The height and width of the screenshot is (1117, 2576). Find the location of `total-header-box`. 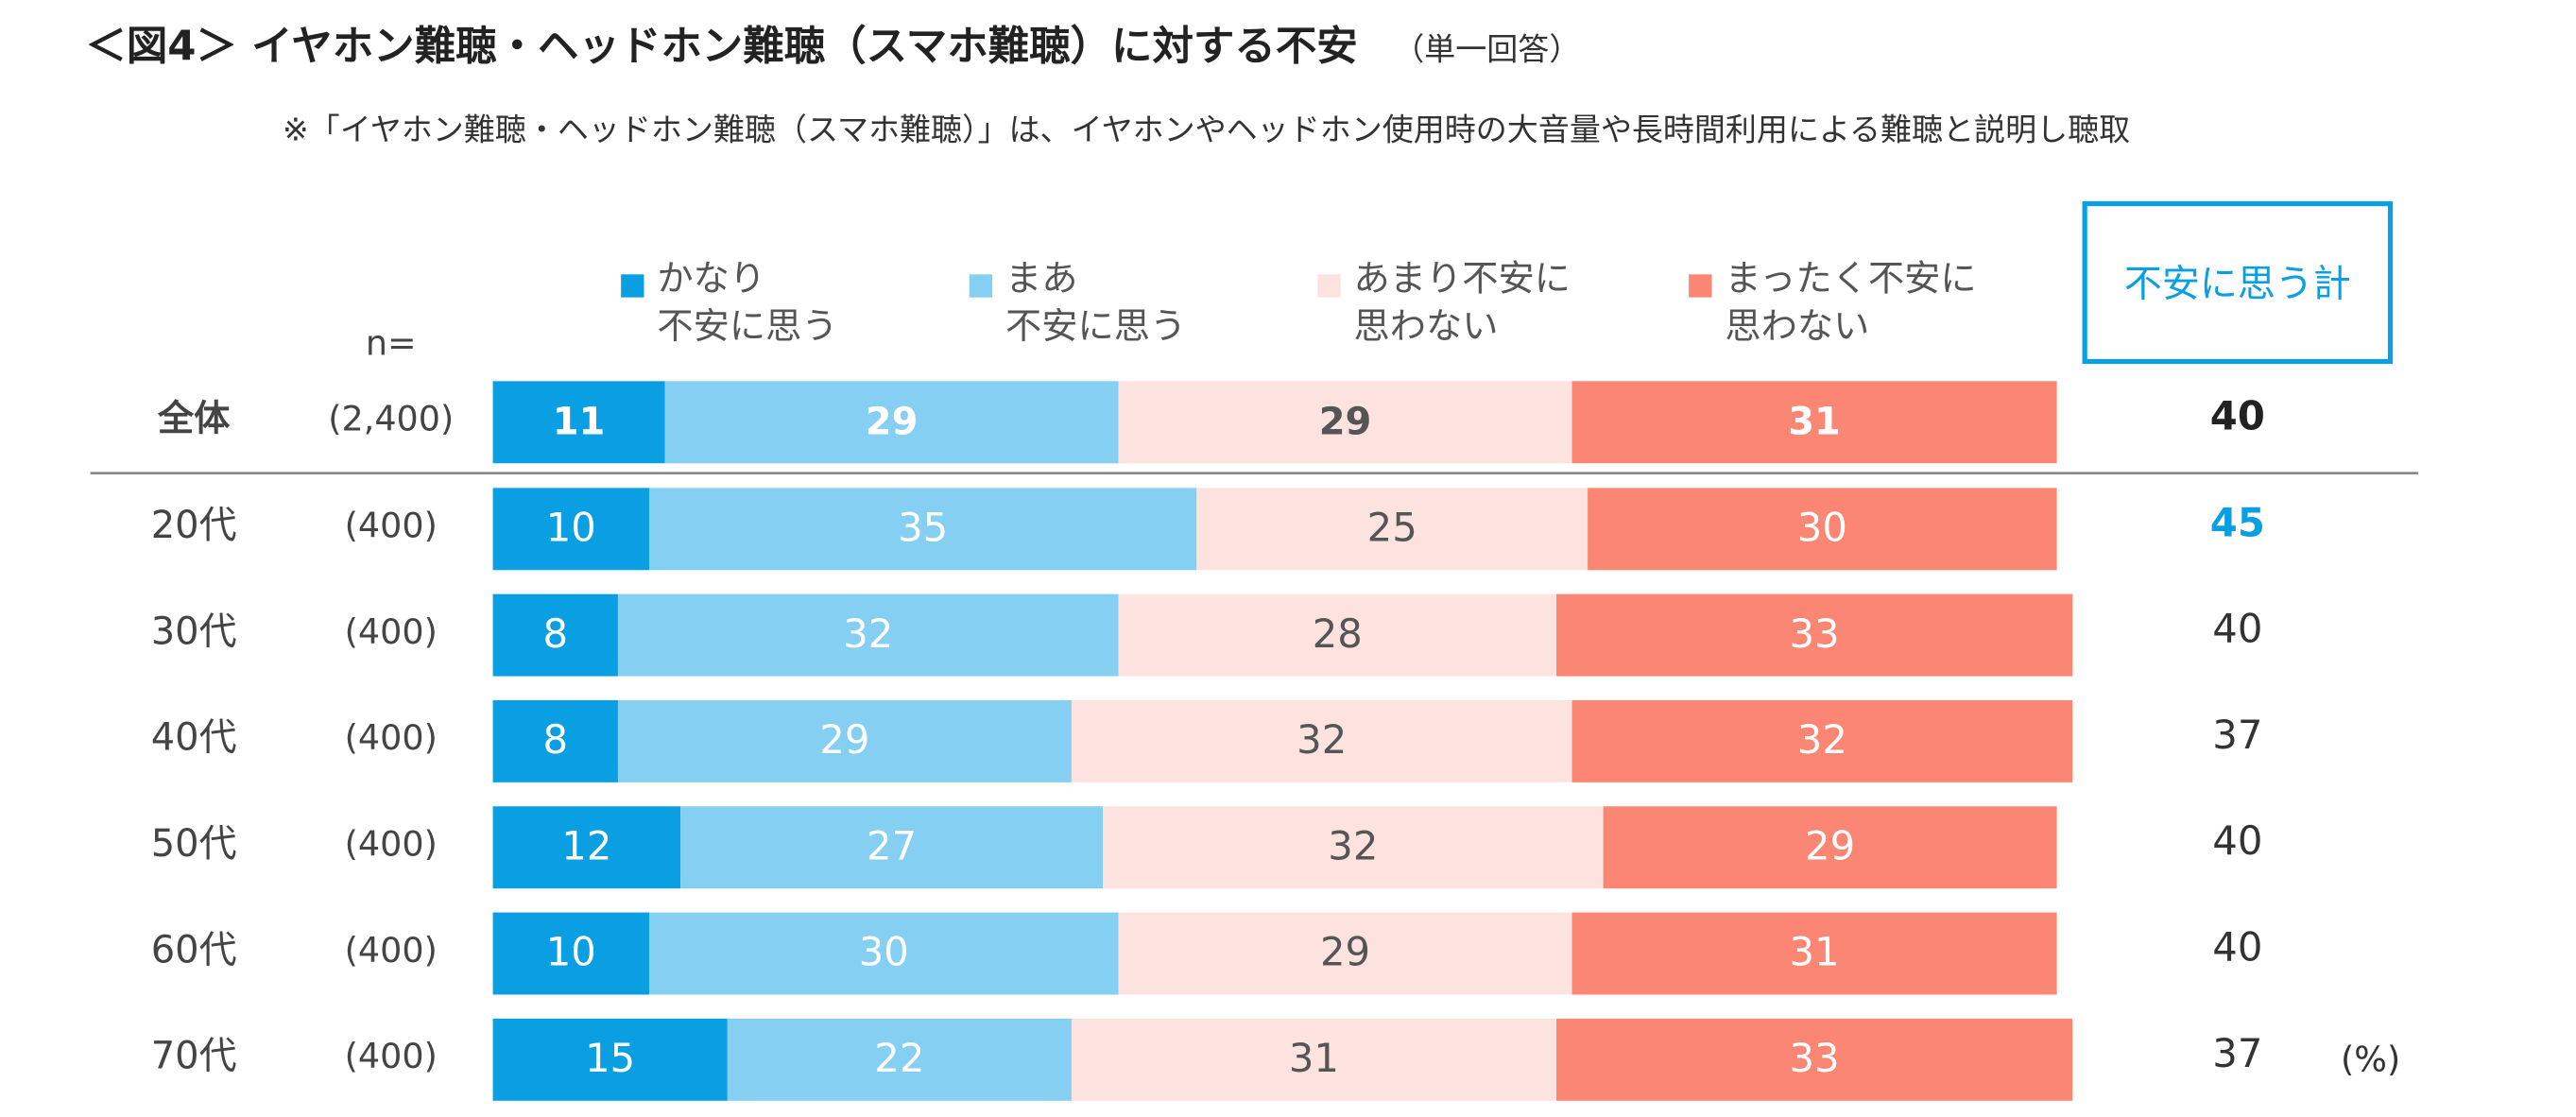

total-header-box is located at coordinates (2238, 282).